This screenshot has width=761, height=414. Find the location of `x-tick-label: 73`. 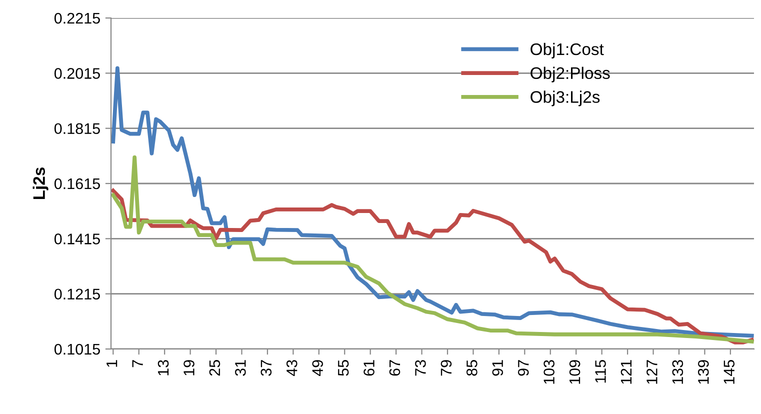

x-tick-label: 73 is located at coordinates (420, 368).